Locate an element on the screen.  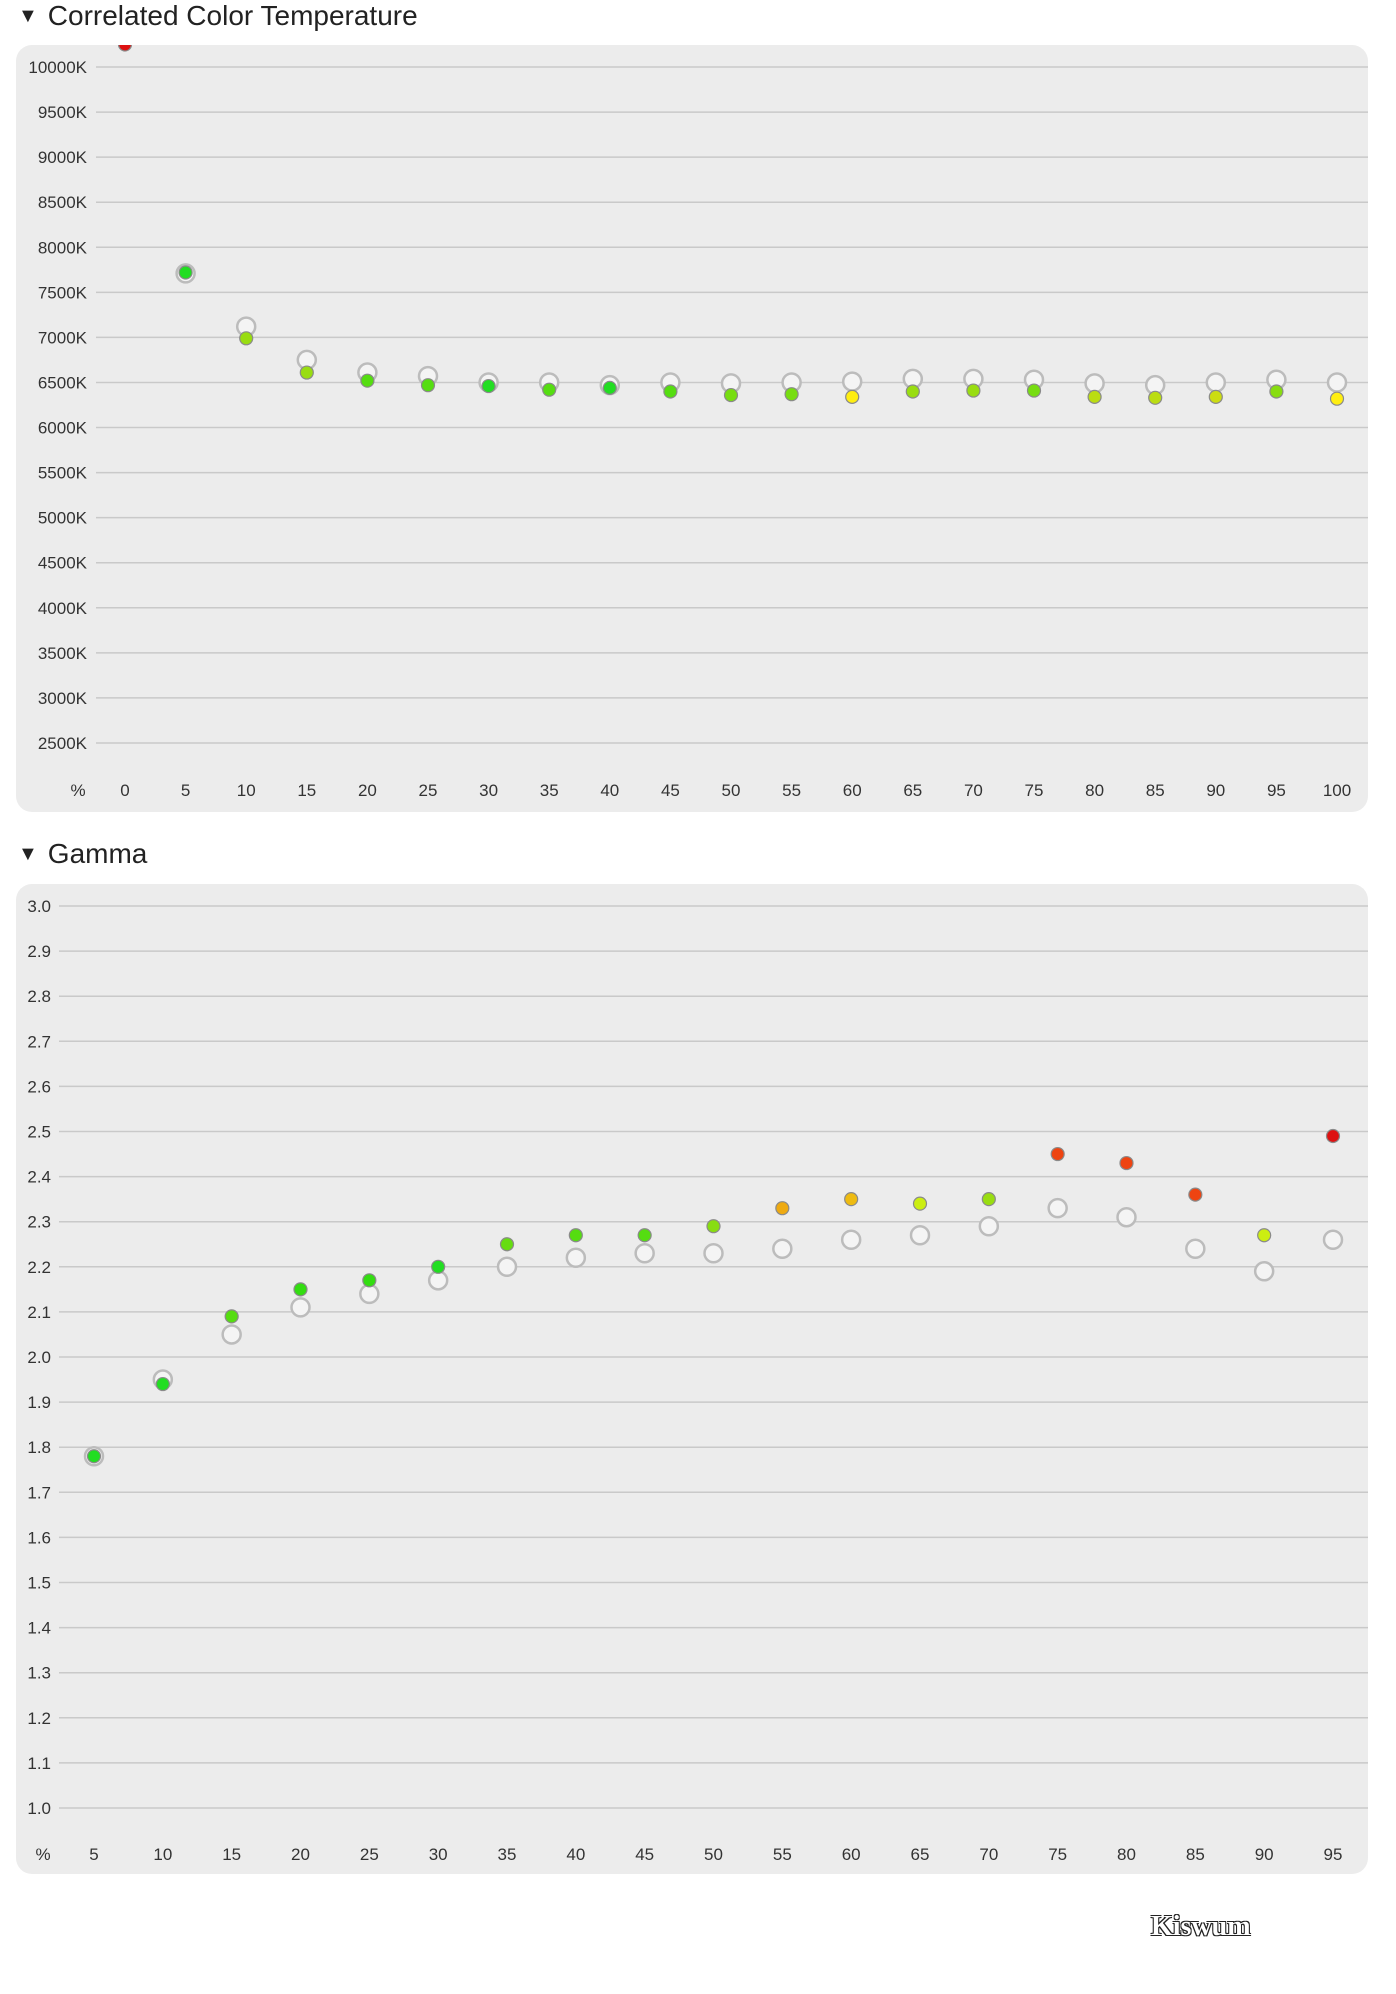
y-tick-label: 1.8 is located at coordinates (39, 1447).